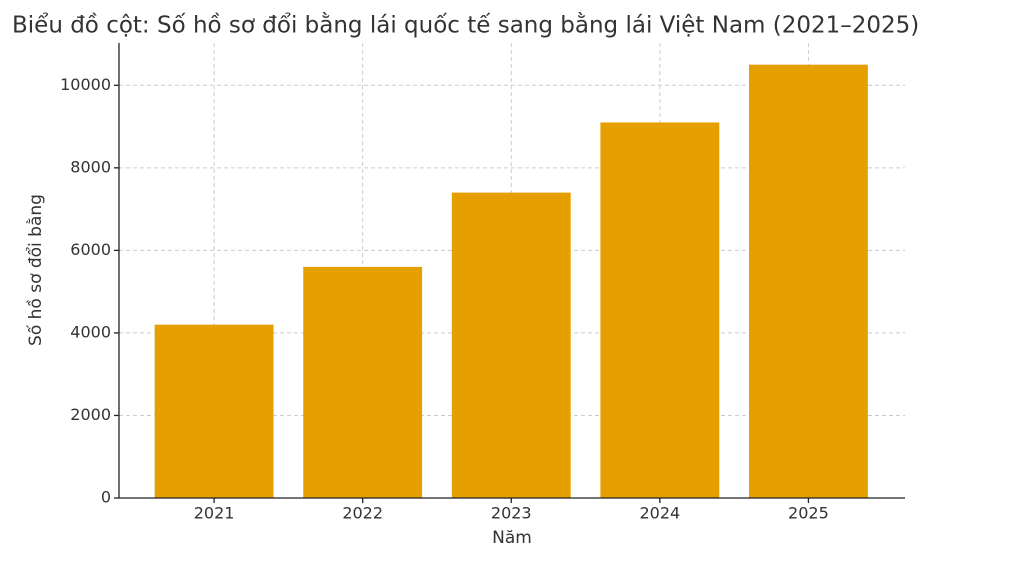 The height and width of the screenshot is (563, 1024). Describe the element at coordinates (106, 497) in the screenshot. I see `y-tick-label: 0` at that location.